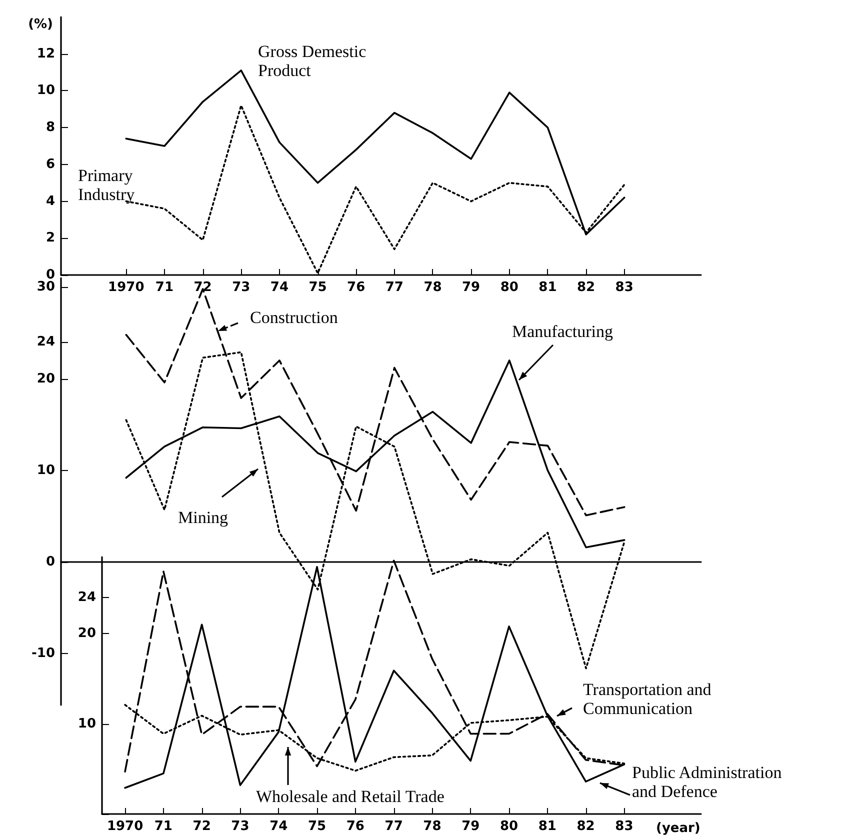 The height and width of the screenshot is (835, 853). I want to click on legend-label: Public Administration and Defence, so click(709, 782).